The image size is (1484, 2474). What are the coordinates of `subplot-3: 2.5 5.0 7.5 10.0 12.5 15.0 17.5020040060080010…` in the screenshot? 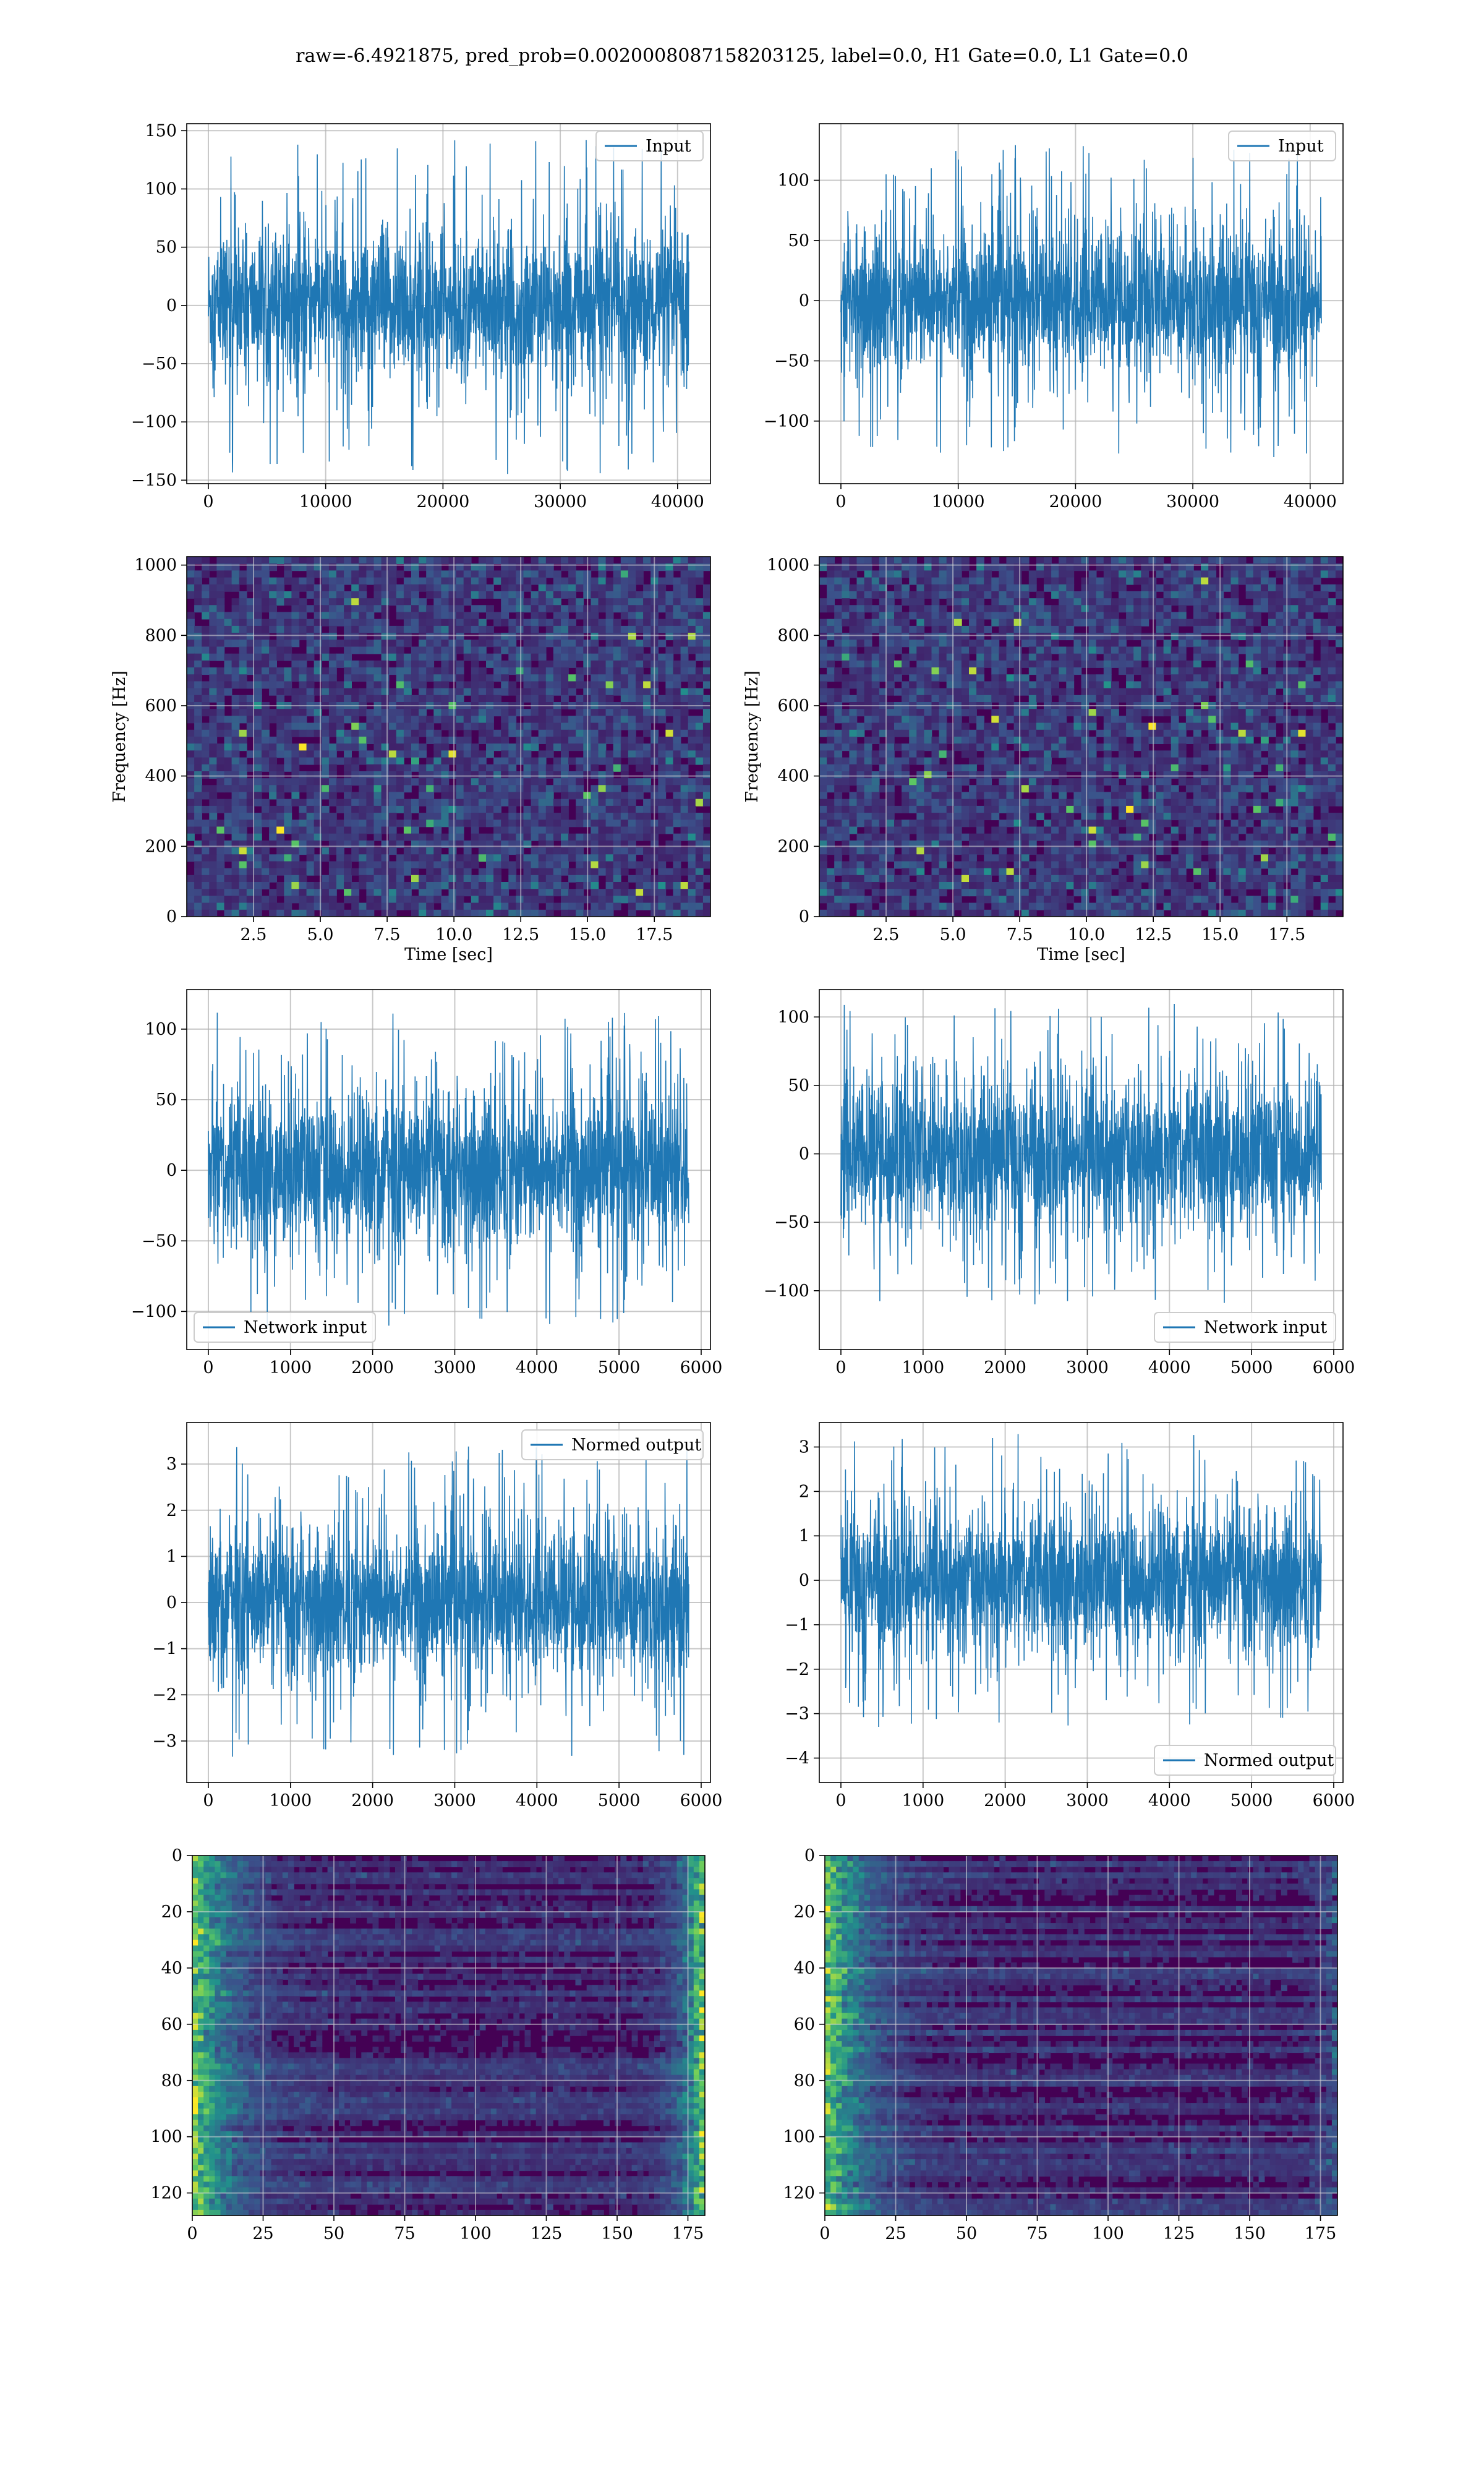 It's located at (410, 760).